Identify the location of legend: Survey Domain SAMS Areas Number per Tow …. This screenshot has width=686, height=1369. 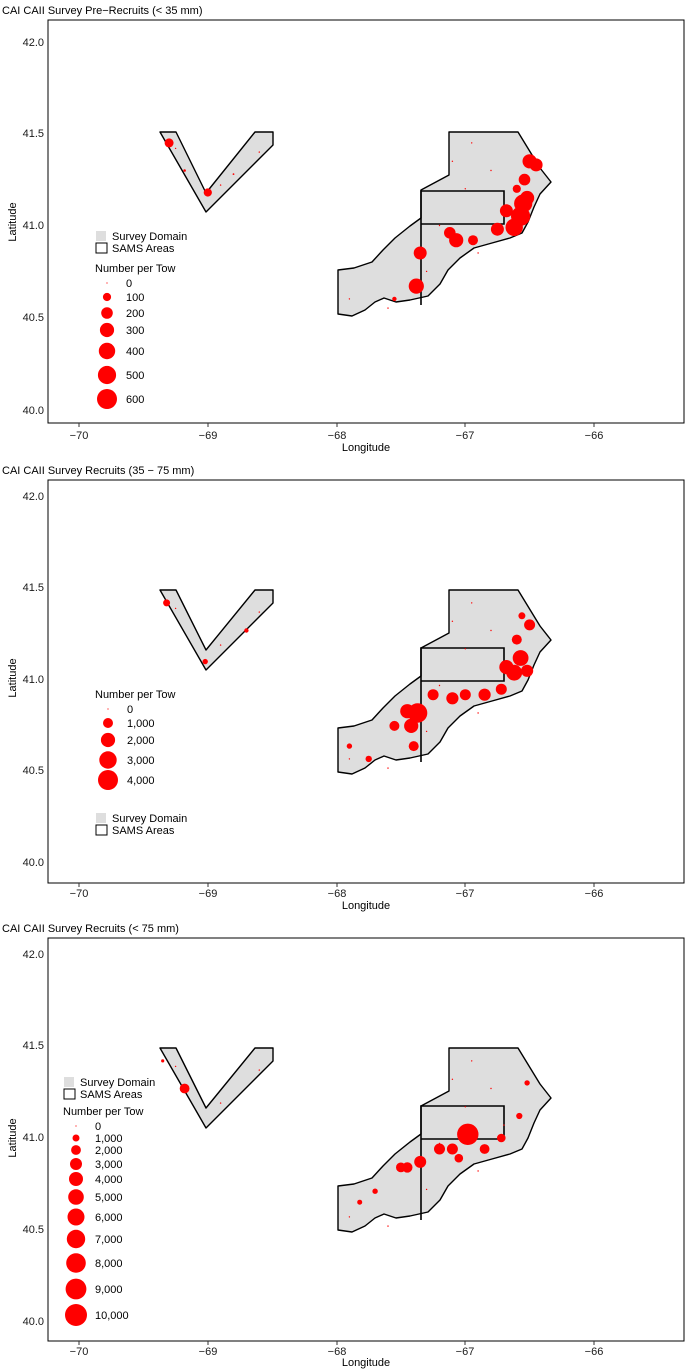
(141, 320).